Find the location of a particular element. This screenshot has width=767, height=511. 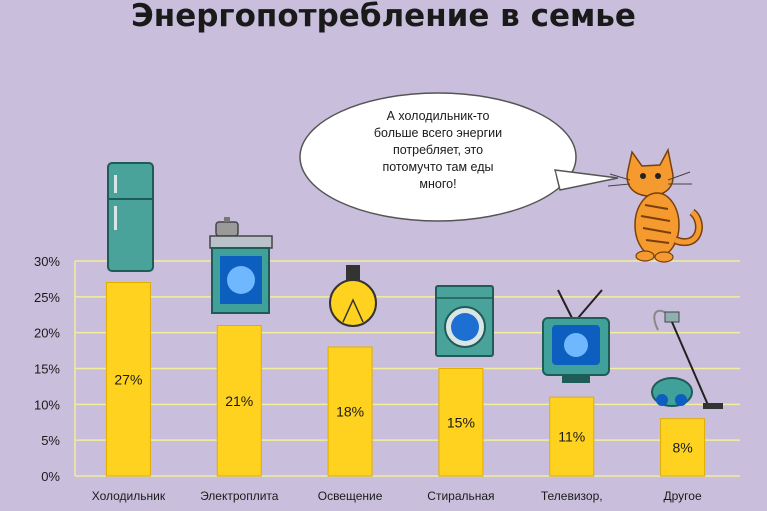

category-label: Холодильник is located at coordinates (129, 496).